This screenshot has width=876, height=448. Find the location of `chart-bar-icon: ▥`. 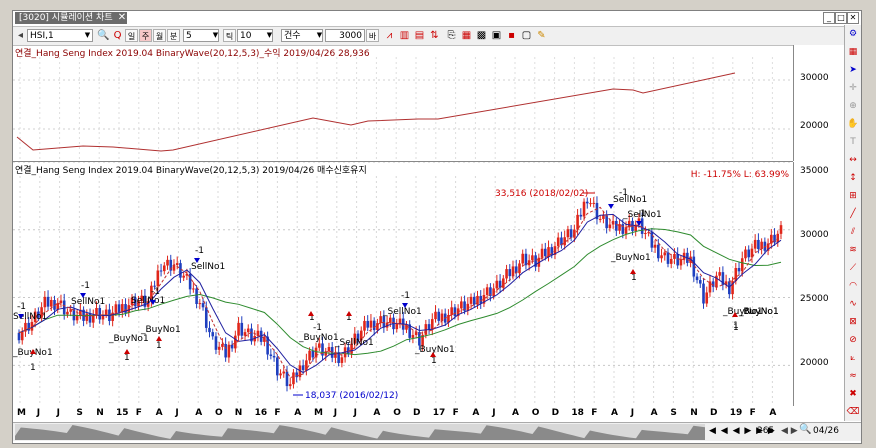

chart-bar-icon: ▥ is located at coordinates (404, 35).